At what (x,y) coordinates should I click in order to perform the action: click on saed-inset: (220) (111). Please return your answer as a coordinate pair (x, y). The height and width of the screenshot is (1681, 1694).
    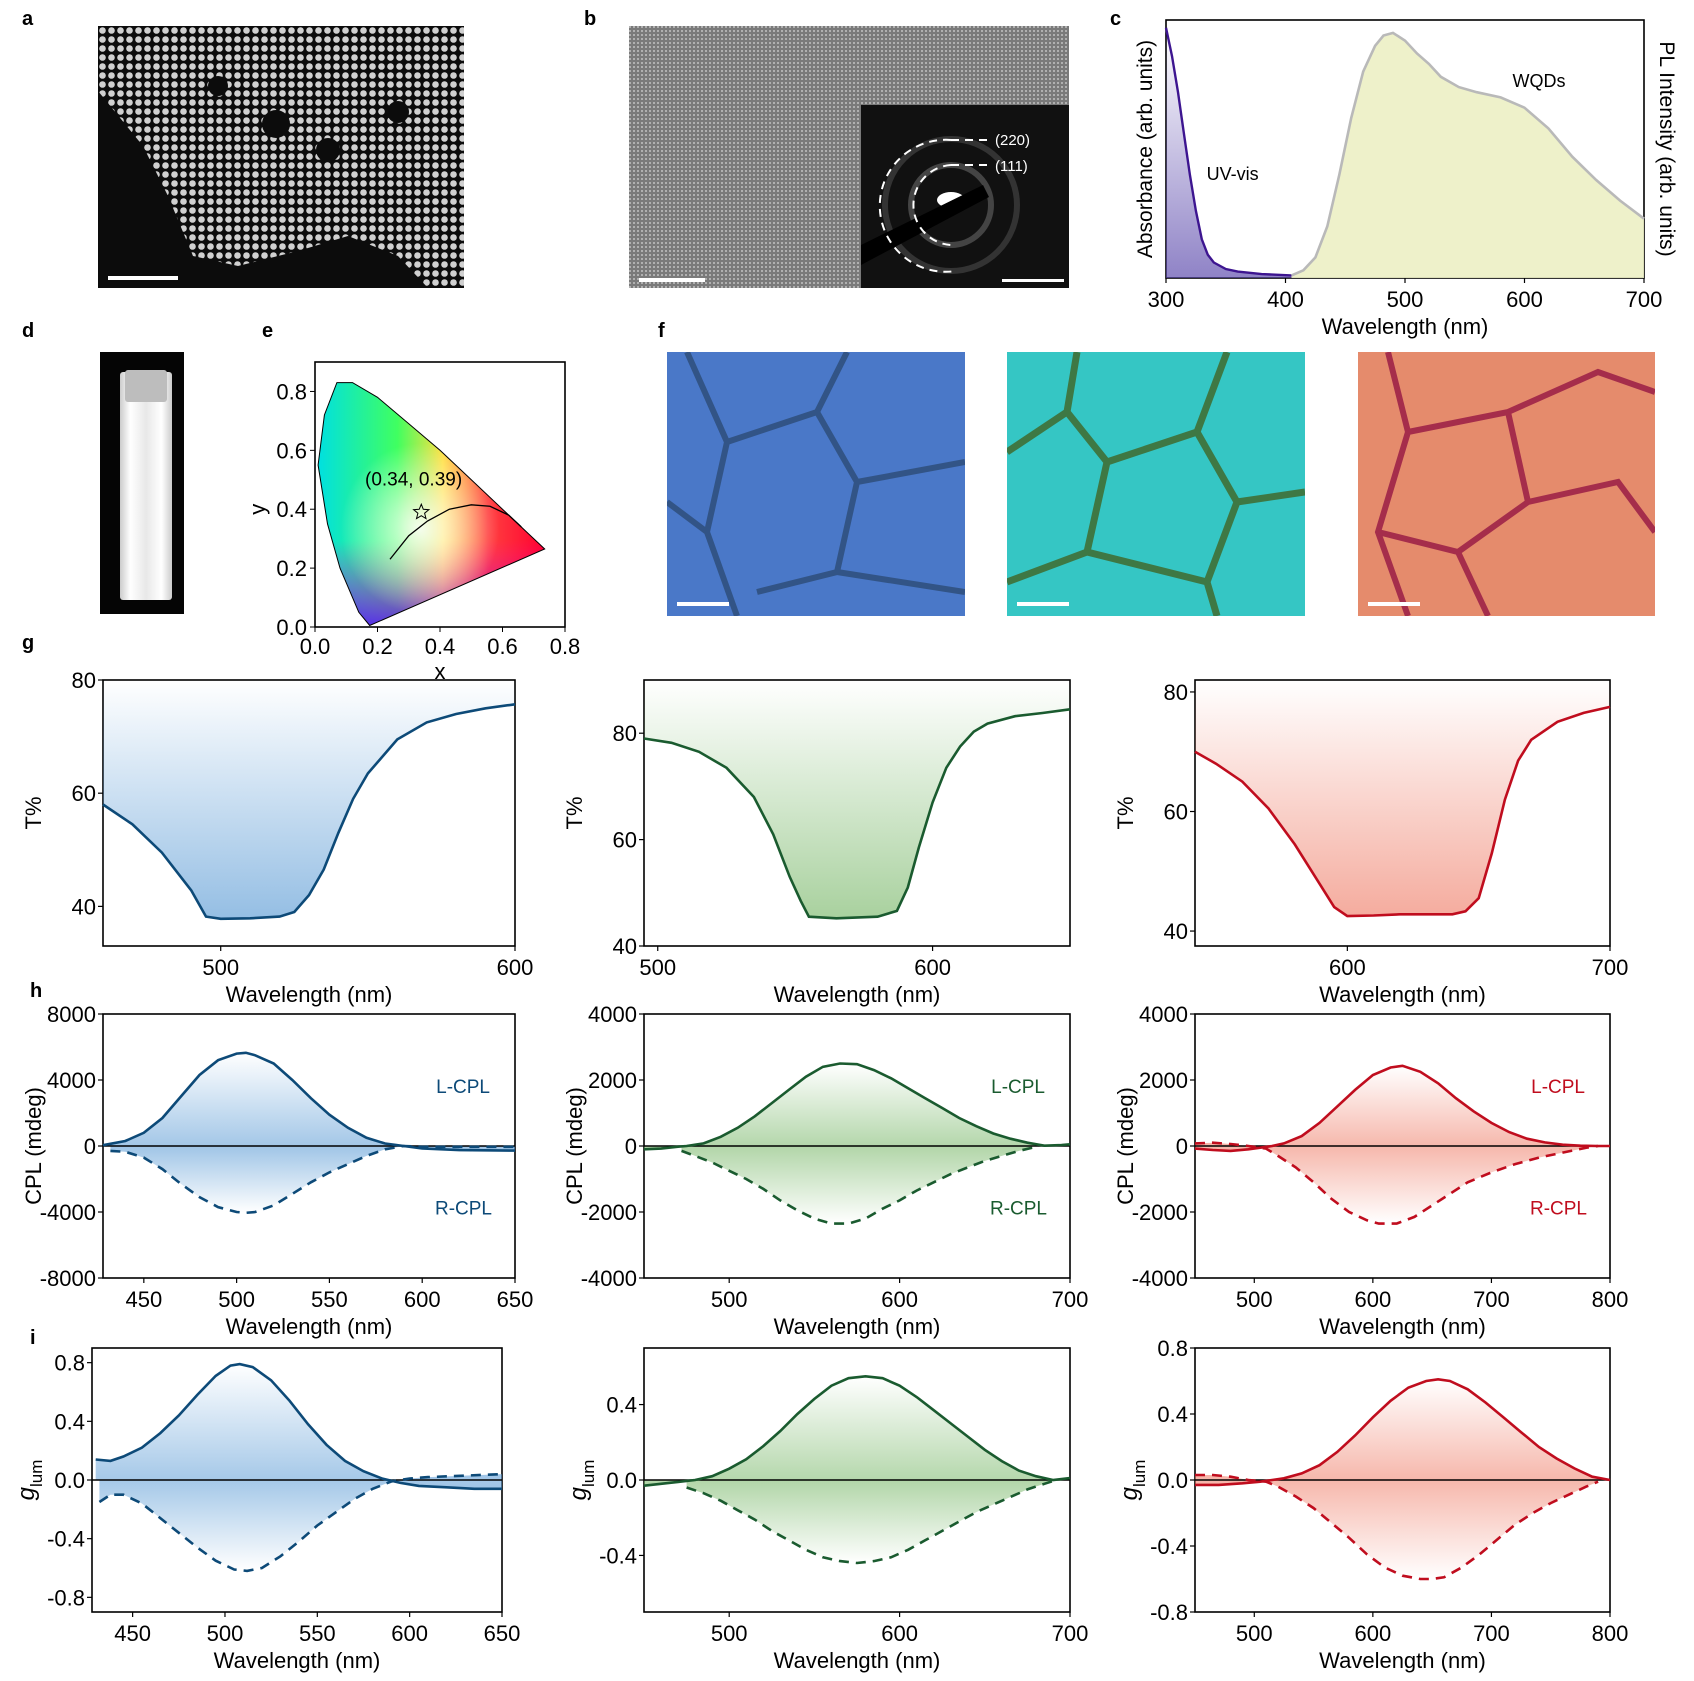
    Looking at the image, I should click on (965, 196).